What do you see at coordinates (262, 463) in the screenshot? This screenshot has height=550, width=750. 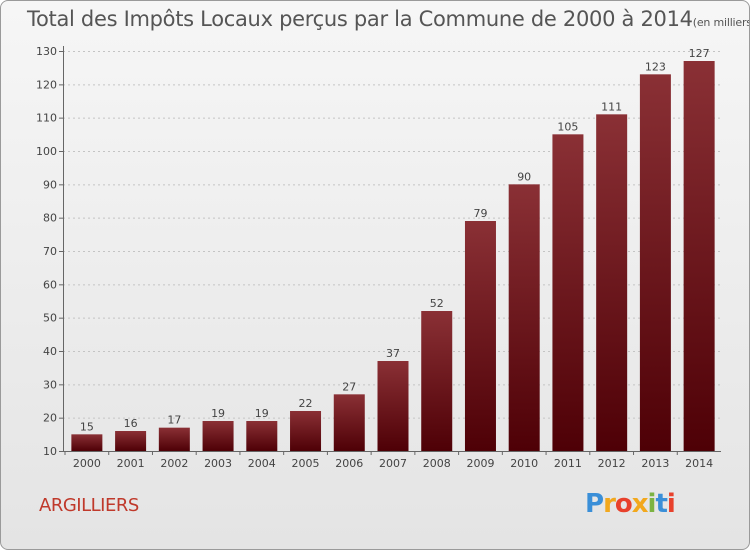 I see `x-tick-label: 2004` at bounding box center [262, 463].